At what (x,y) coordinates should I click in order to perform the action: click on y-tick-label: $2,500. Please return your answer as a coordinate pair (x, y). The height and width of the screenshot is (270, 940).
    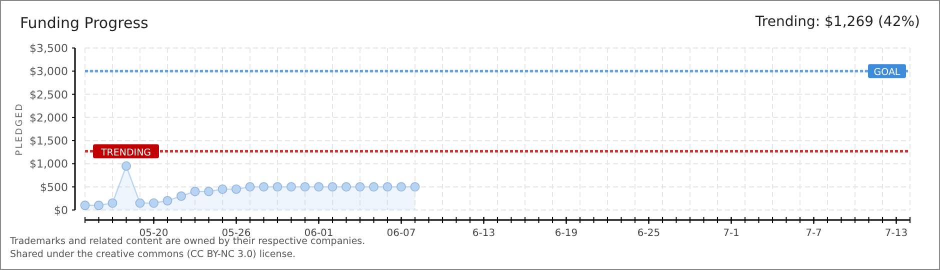
    Looking at the image, I should click on (49, 95).